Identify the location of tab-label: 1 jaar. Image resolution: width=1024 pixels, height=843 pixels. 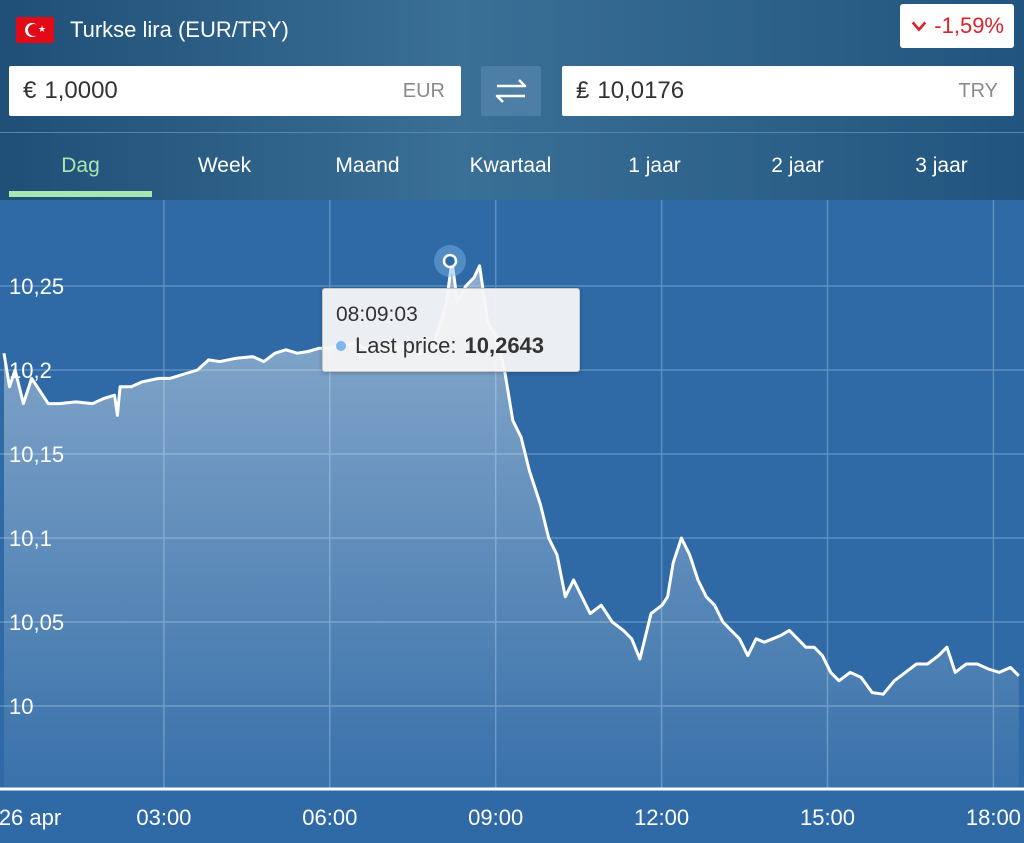
(654, 165).